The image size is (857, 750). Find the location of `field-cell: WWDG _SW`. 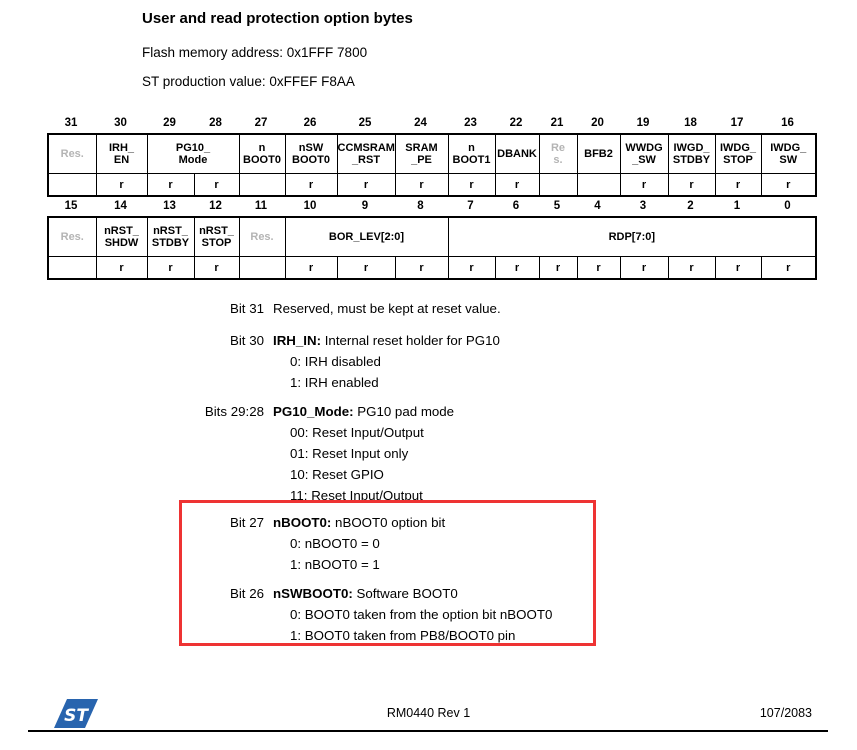

field-cell: WWDG _SW is located at coordinates (644, 153).